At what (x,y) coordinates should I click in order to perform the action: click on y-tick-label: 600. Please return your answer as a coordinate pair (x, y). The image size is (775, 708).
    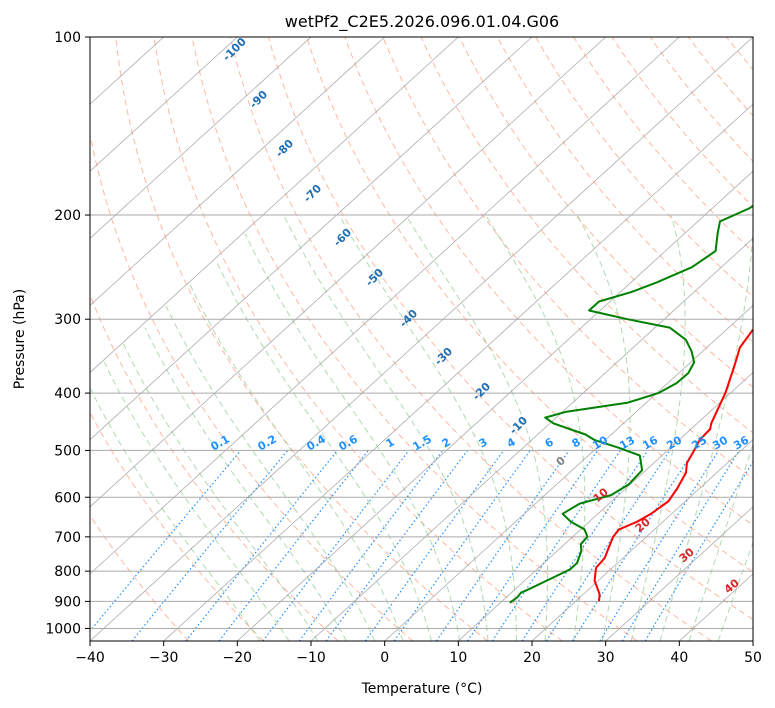
    Looking at the image, I should click on (67, 498).